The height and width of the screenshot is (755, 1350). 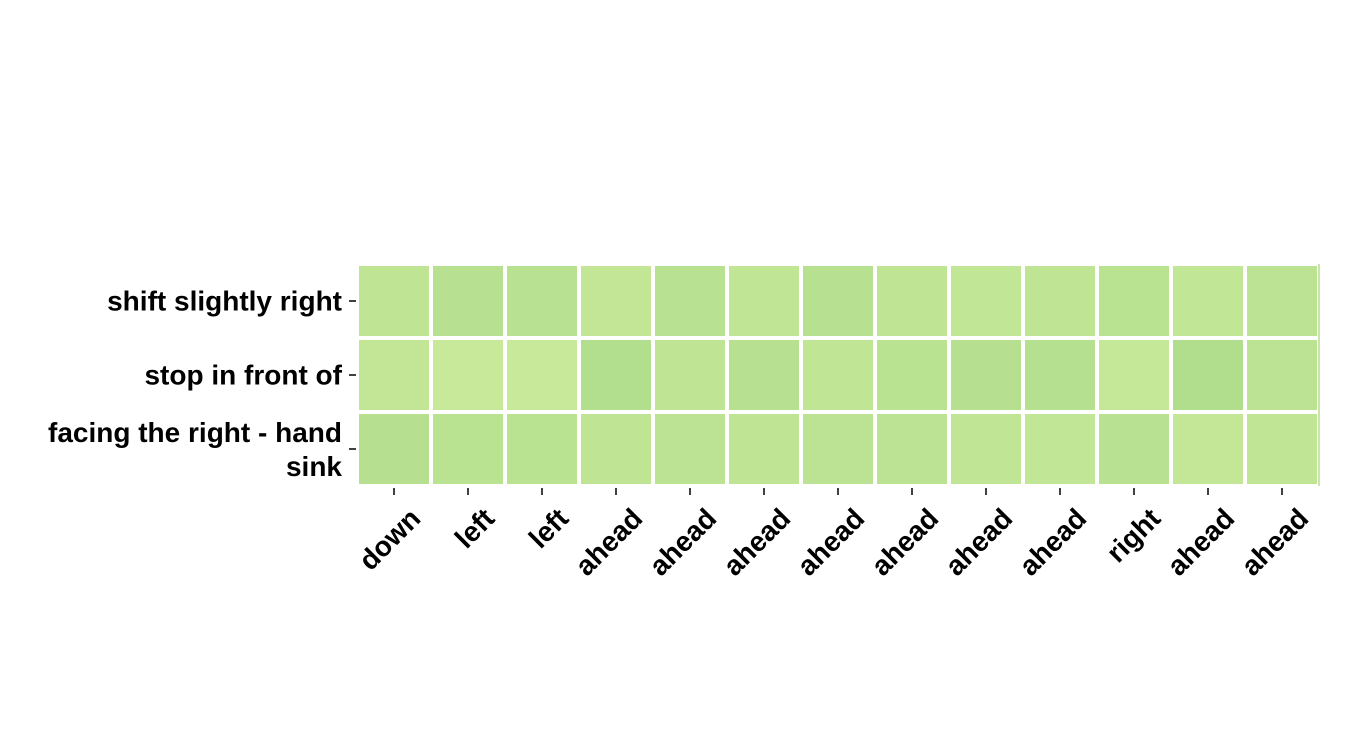 I want to click on y-tick-label: facing the right - hand sink, so click(x=195, y=449).